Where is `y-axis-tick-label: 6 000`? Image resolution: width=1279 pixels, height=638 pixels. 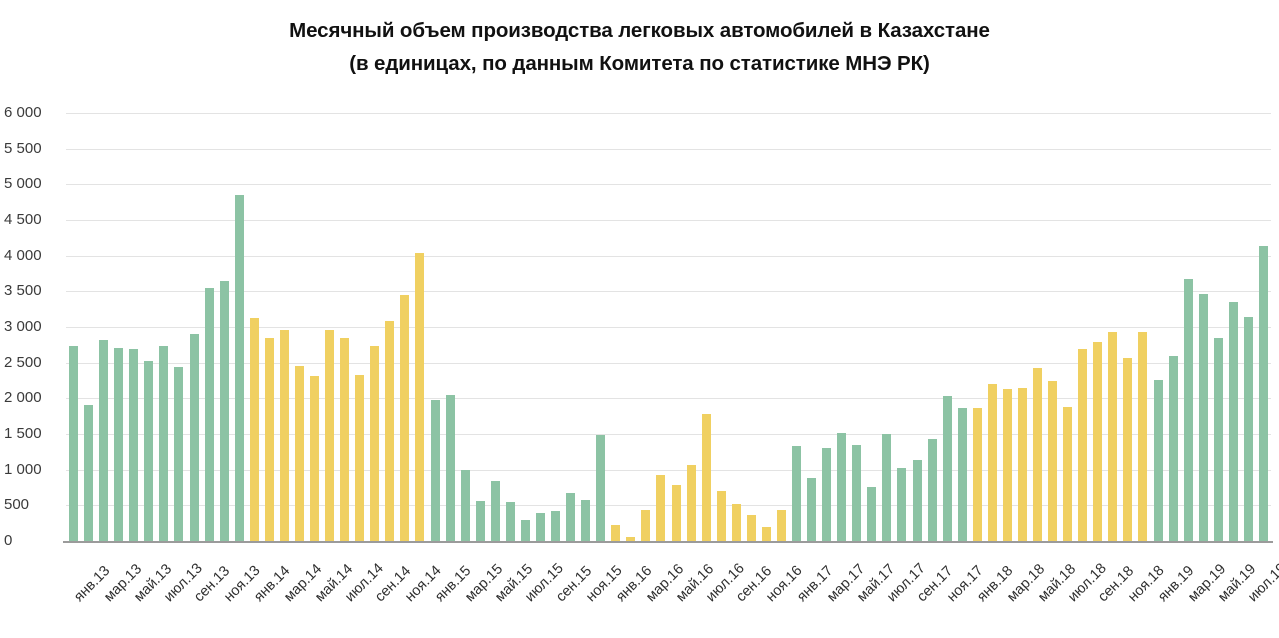 y-axis-tick-label: 6 000 is located at coordinates (23, 112).